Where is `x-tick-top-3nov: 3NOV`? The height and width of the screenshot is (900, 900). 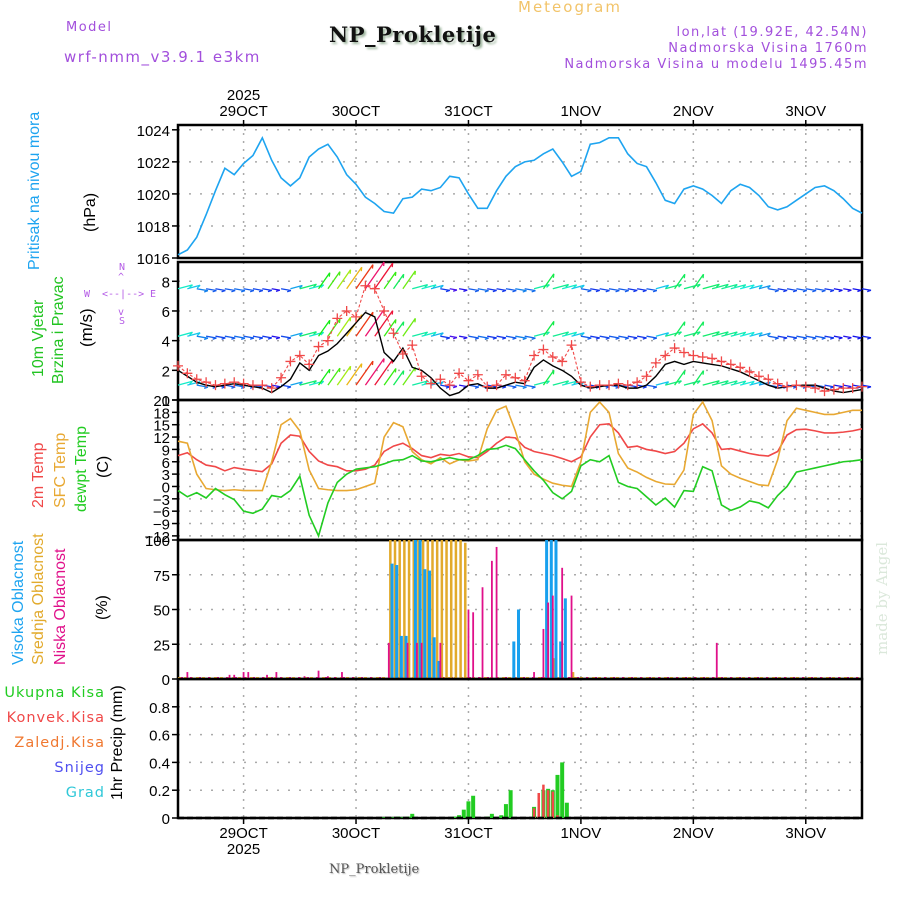
x-tick-top-3nov: 3NOV is located at coordinates (805, 111).